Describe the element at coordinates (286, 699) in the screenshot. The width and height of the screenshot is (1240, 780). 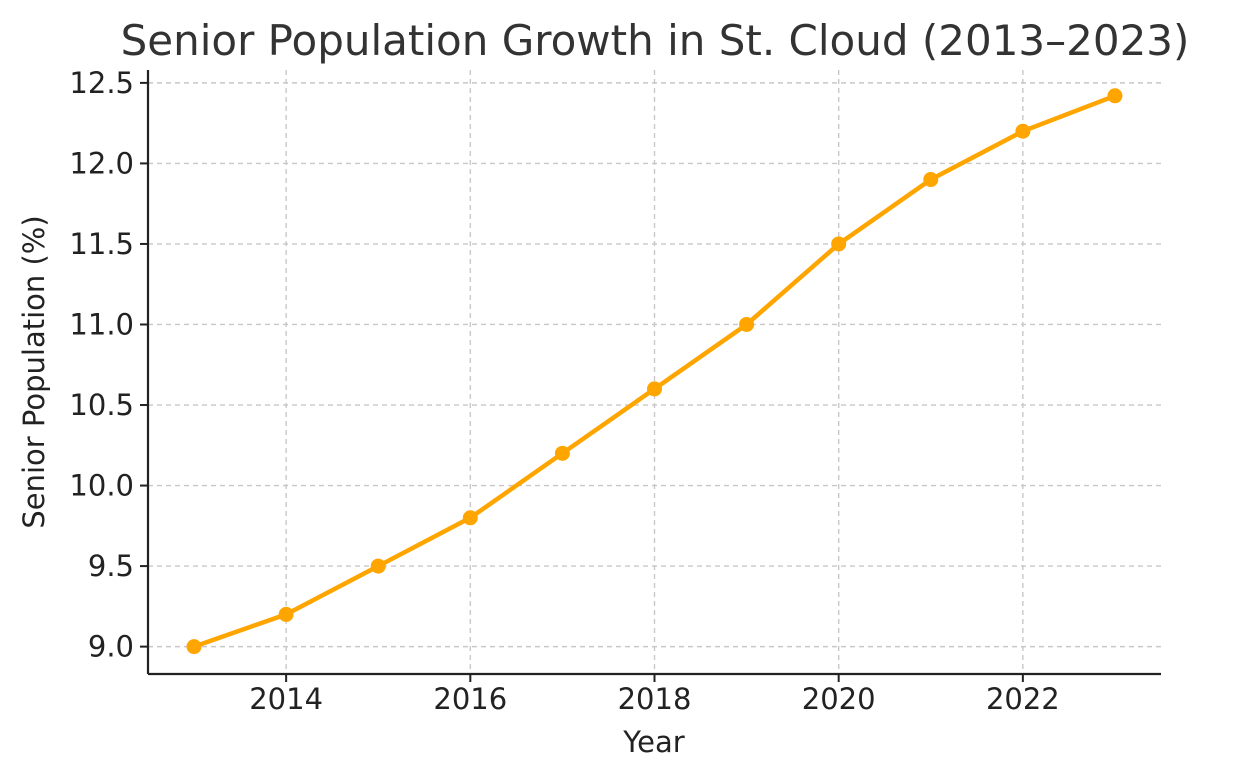
I see `x-tick-label: 2014` at that location.